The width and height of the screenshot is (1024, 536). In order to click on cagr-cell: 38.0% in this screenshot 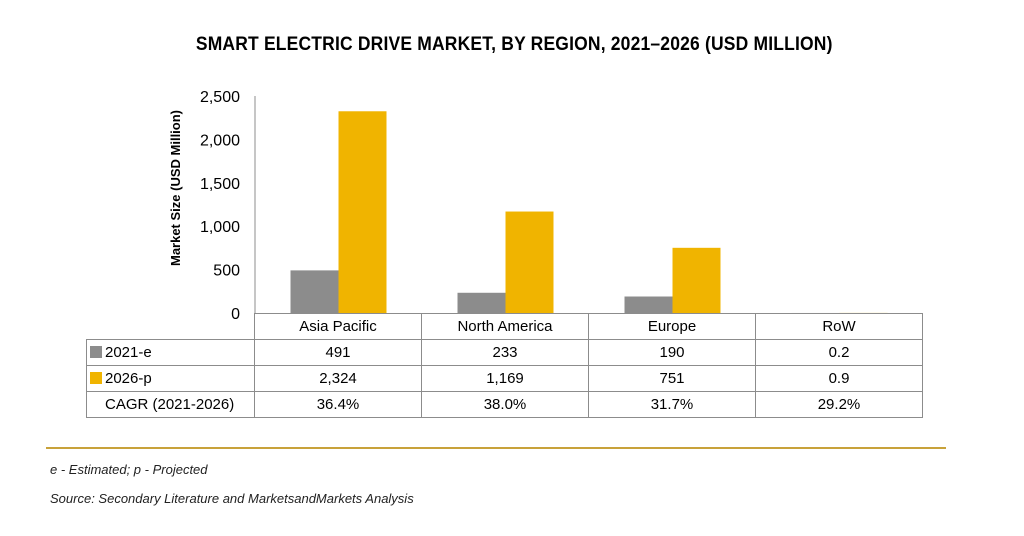, I will do `click(505, 404)`.